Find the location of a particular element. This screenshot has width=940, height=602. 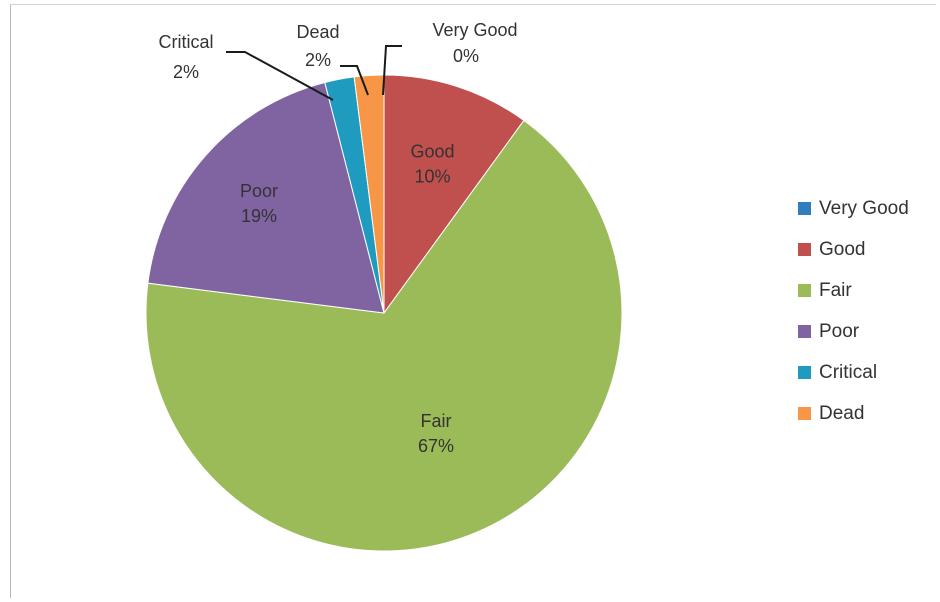

legend-label-poor: Poor is located at coordinates (839, 331).